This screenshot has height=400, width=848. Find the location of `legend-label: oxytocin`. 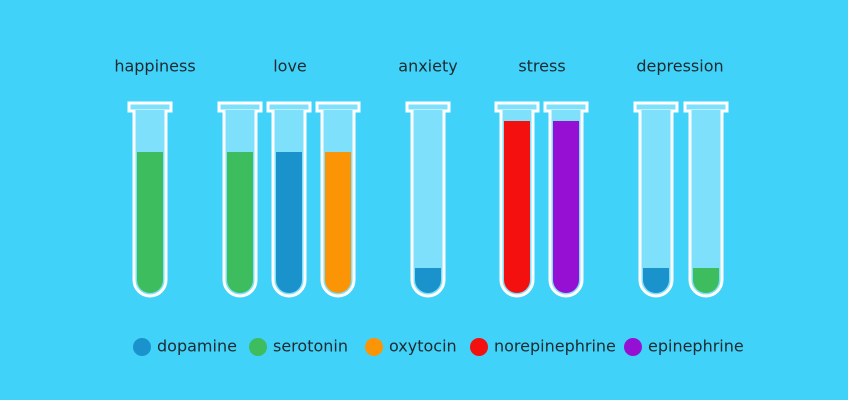

legend-label: oxytocin is located at coordinates (423, 346).